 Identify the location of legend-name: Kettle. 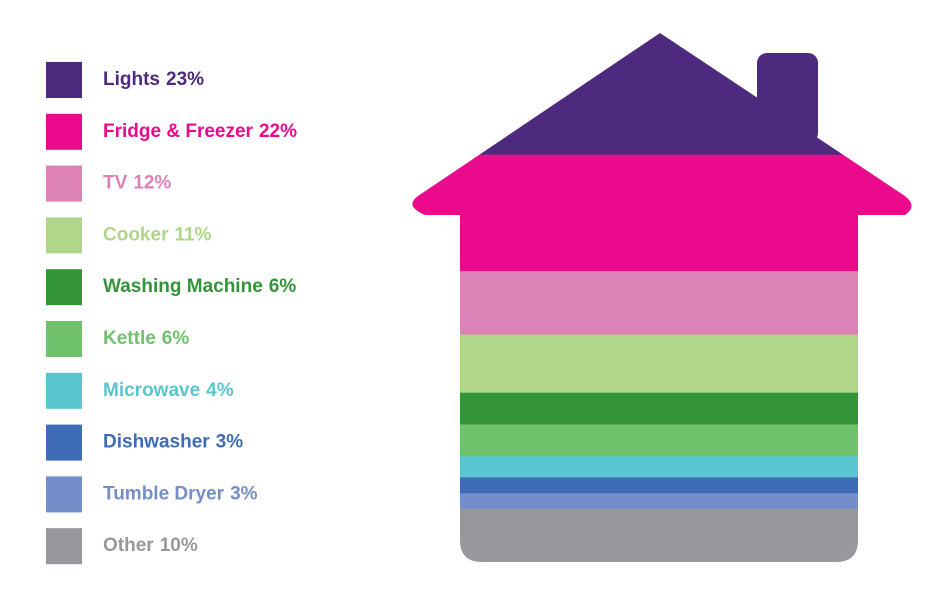
(129, 338).